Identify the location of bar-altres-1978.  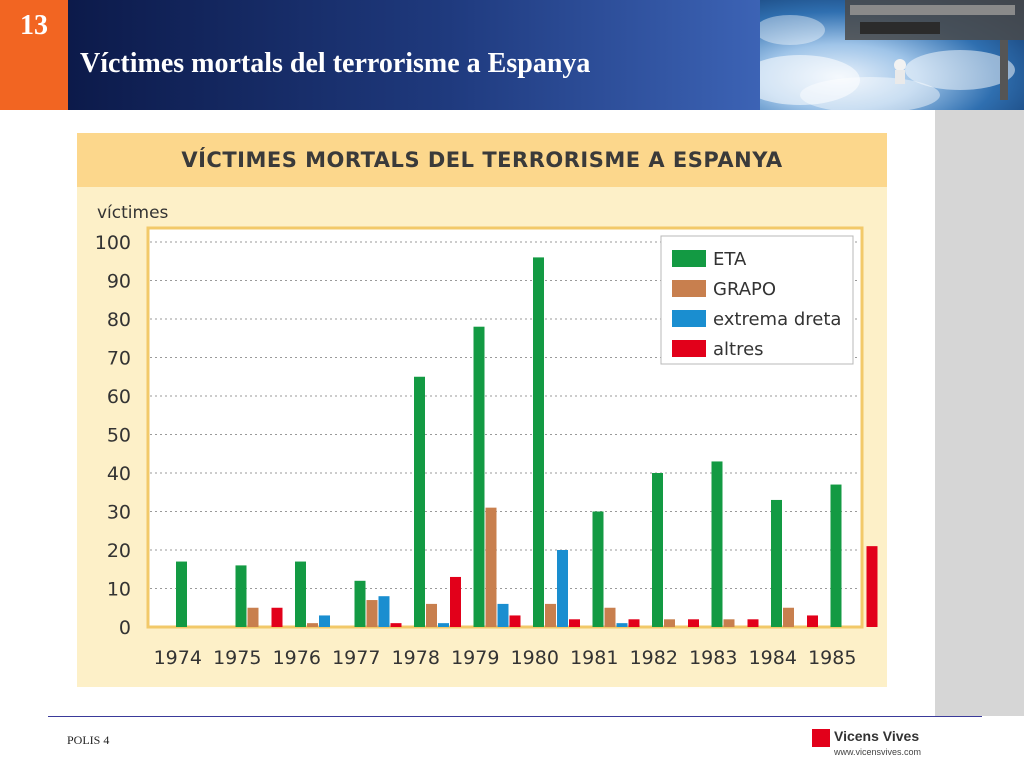
(455, 601).